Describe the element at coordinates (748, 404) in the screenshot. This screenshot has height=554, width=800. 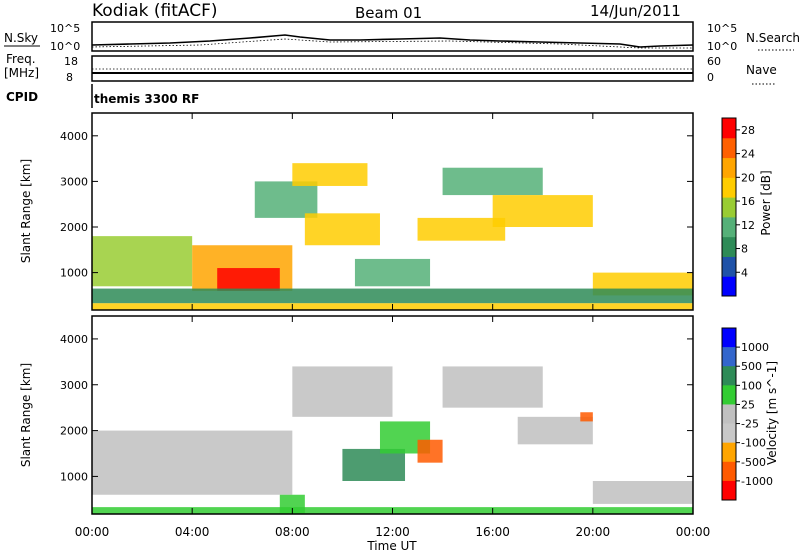
I see `velocity-colorbar-label-3: 25` at that location.